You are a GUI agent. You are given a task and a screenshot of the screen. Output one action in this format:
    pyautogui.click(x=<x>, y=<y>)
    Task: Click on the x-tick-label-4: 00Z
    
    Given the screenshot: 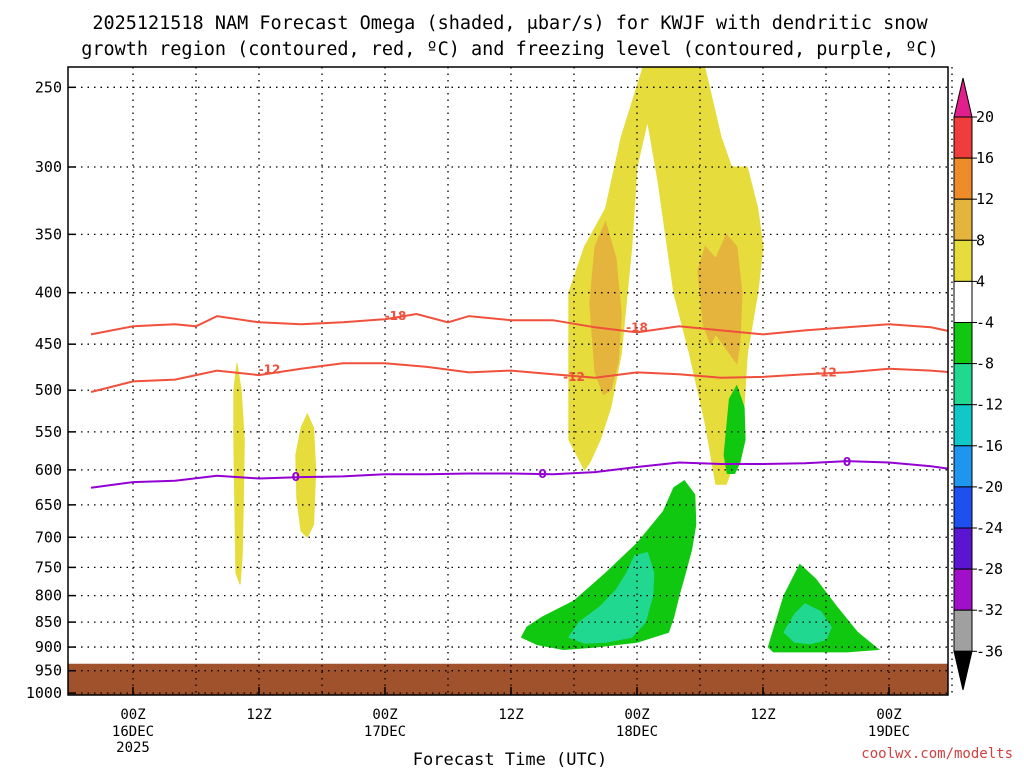 What is the action you would take?
    pyautogui.click(x=636, y=715)
    